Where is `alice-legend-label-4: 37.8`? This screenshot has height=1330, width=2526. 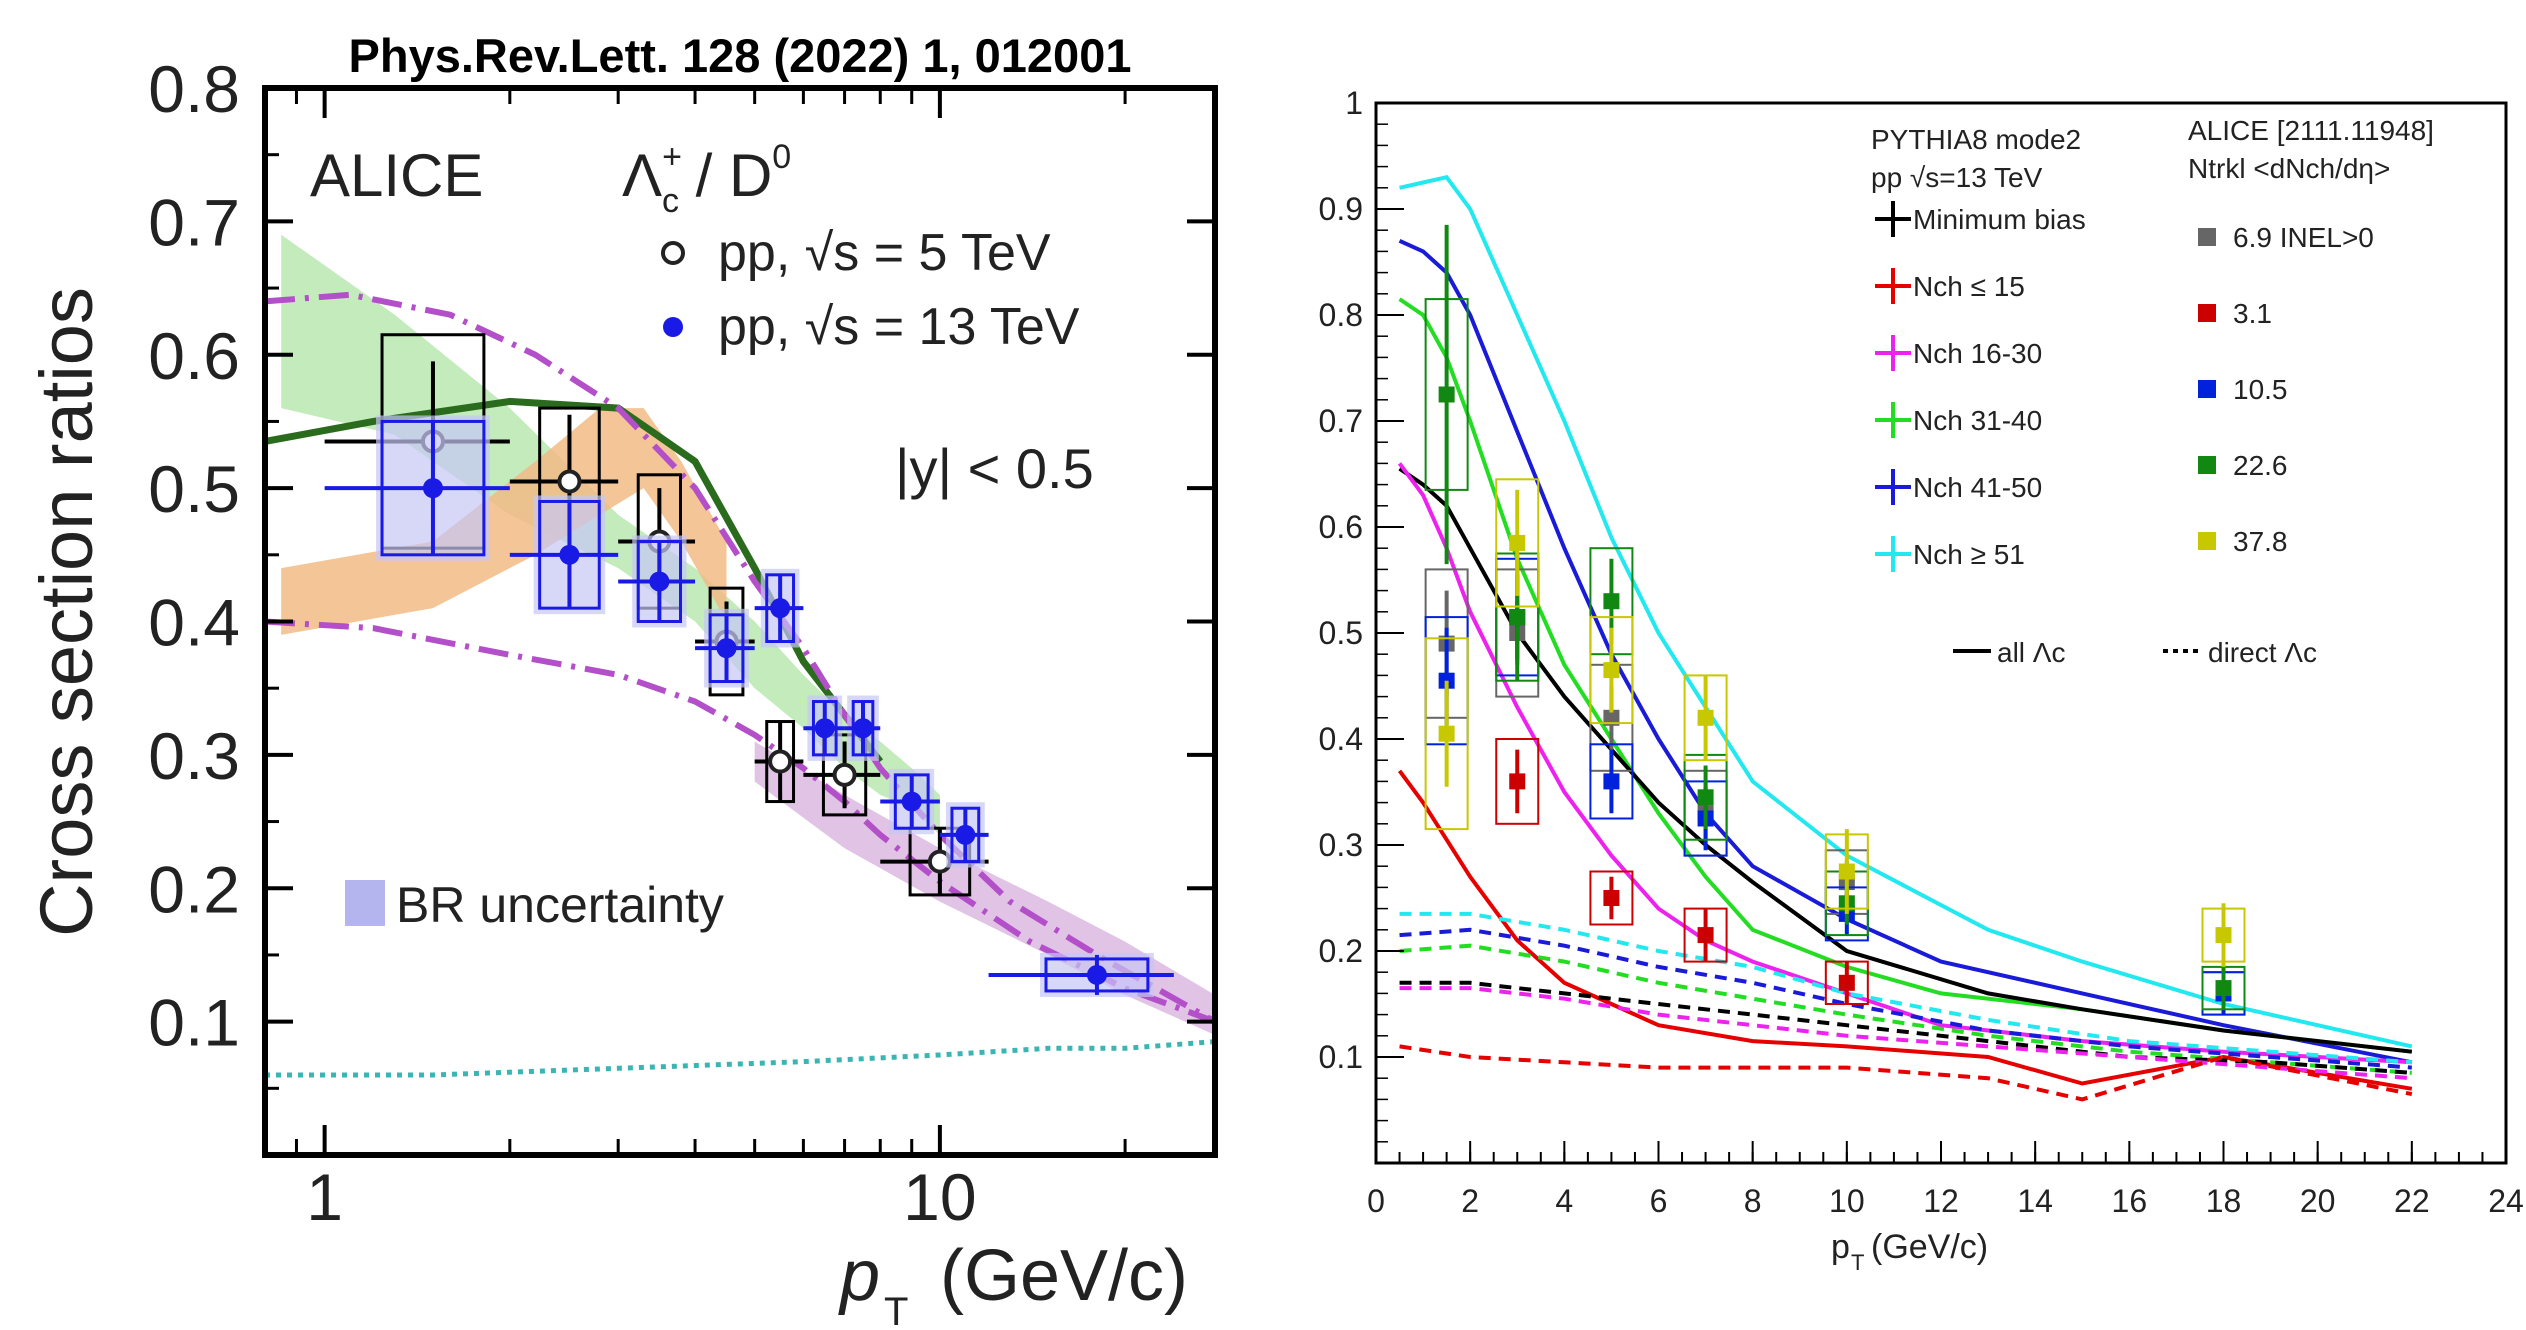 alice-legend-label-4: 37.8 is located at coordinates (2260, 541).